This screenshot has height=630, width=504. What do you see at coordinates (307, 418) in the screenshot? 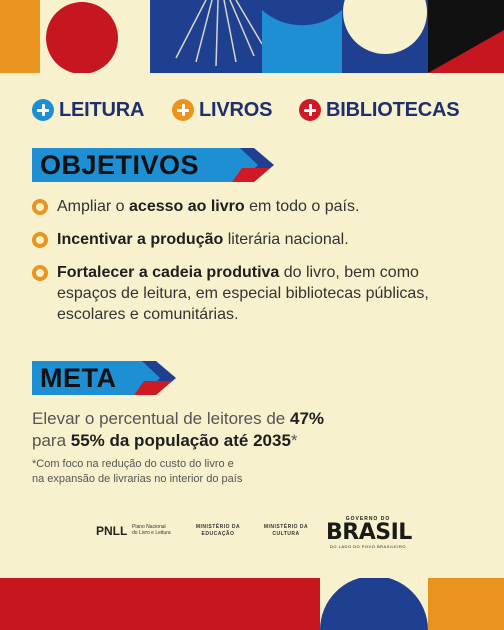
I see `meta-bold-part: 47%` at bounding box center [307, 418].